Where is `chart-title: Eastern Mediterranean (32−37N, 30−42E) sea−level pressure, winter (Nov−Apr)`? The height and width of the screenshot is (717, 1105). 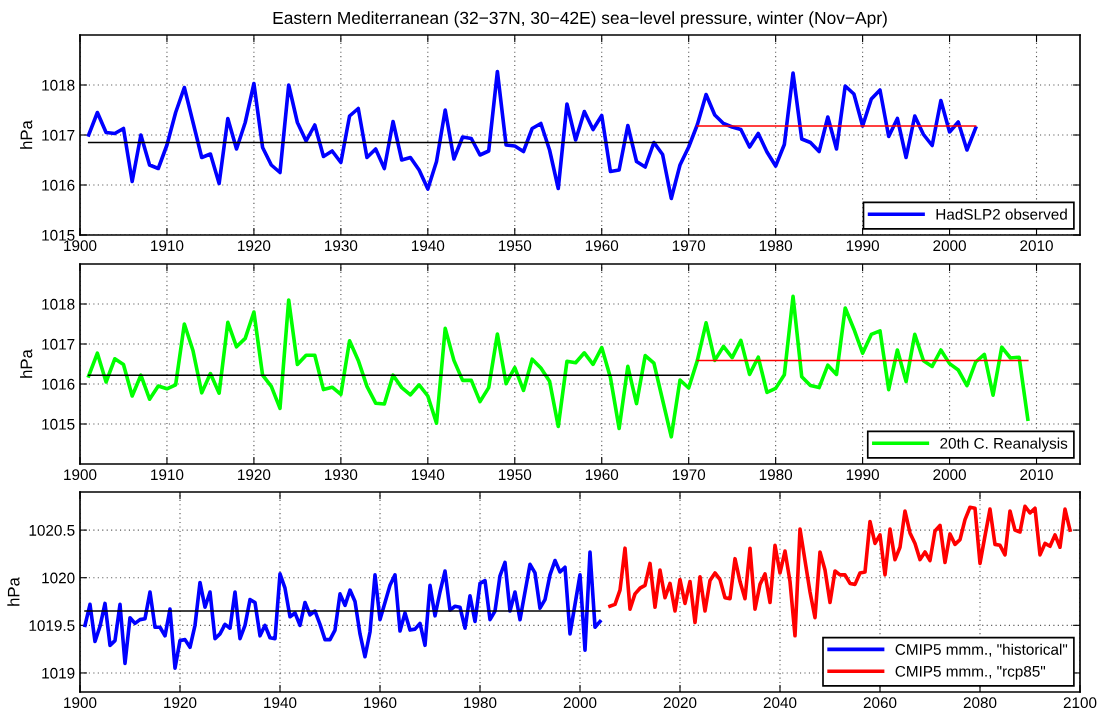 chart-title: Eastern Mediterranean (32−37N, 30−42E) sea−level pressure, winter (Nov−Apr) is located at coordinates (580, 19).